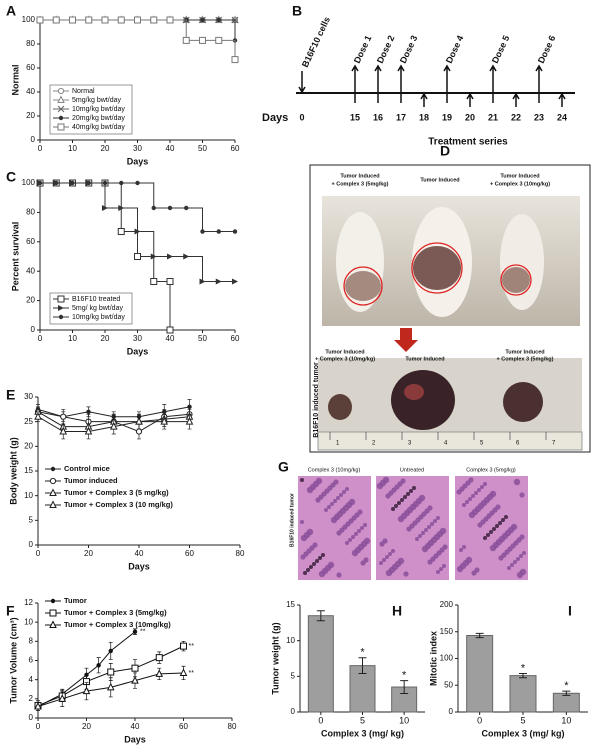 The image size is (600, 753). I want to click on x-tick-label: 10, so click(72, 338).